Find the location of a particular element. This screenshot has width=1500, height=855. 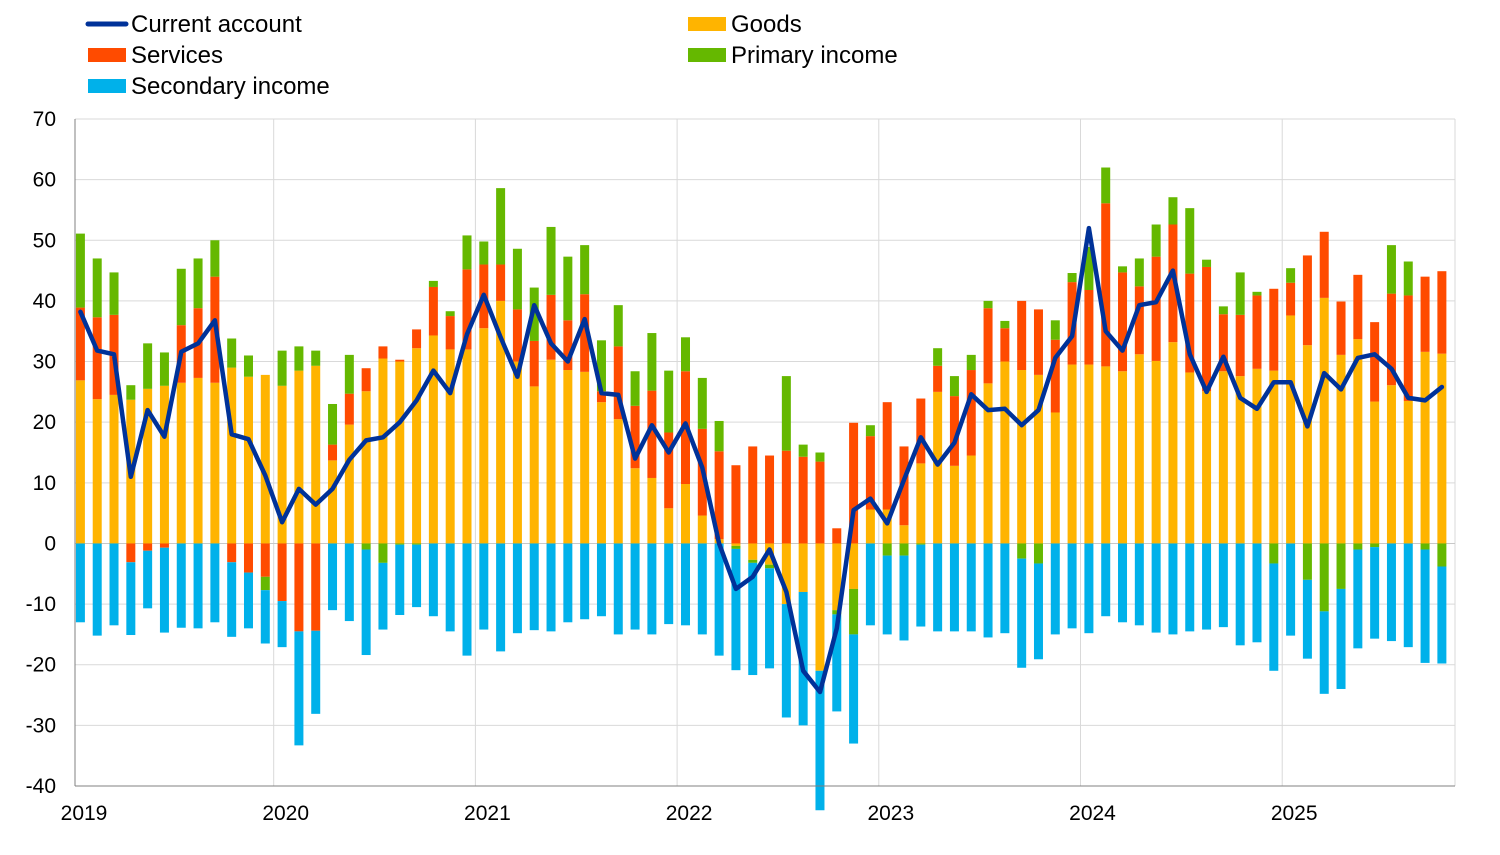

legend-label-current-account: Current account is located at coordinates (216, 24).